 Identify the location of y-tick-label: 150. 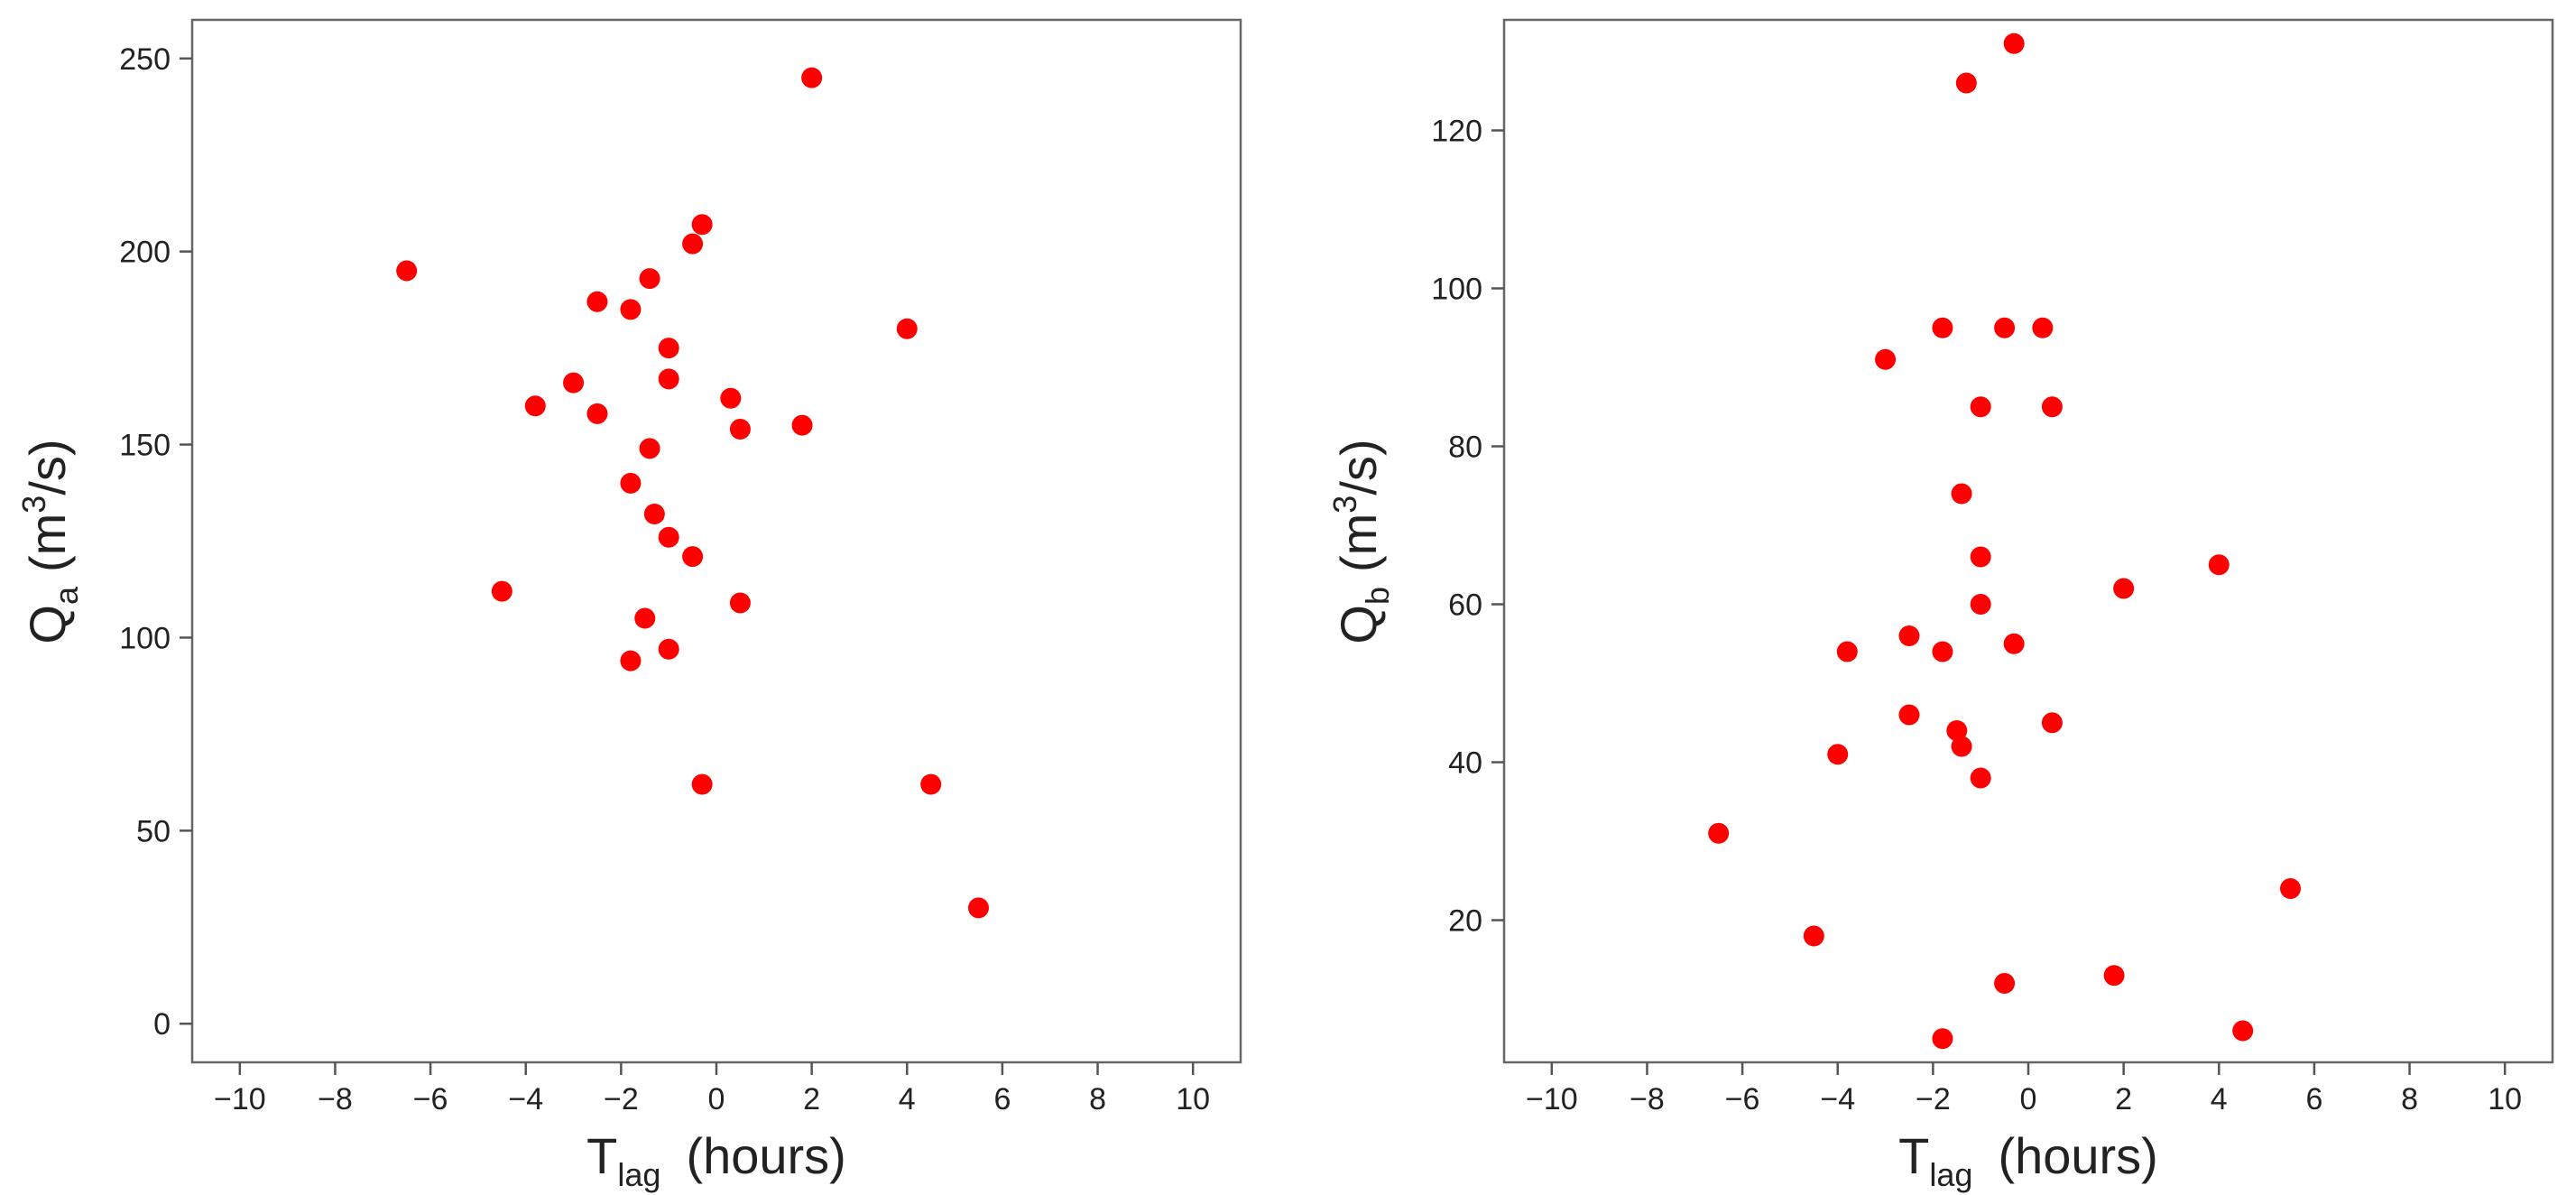
(145, 446).